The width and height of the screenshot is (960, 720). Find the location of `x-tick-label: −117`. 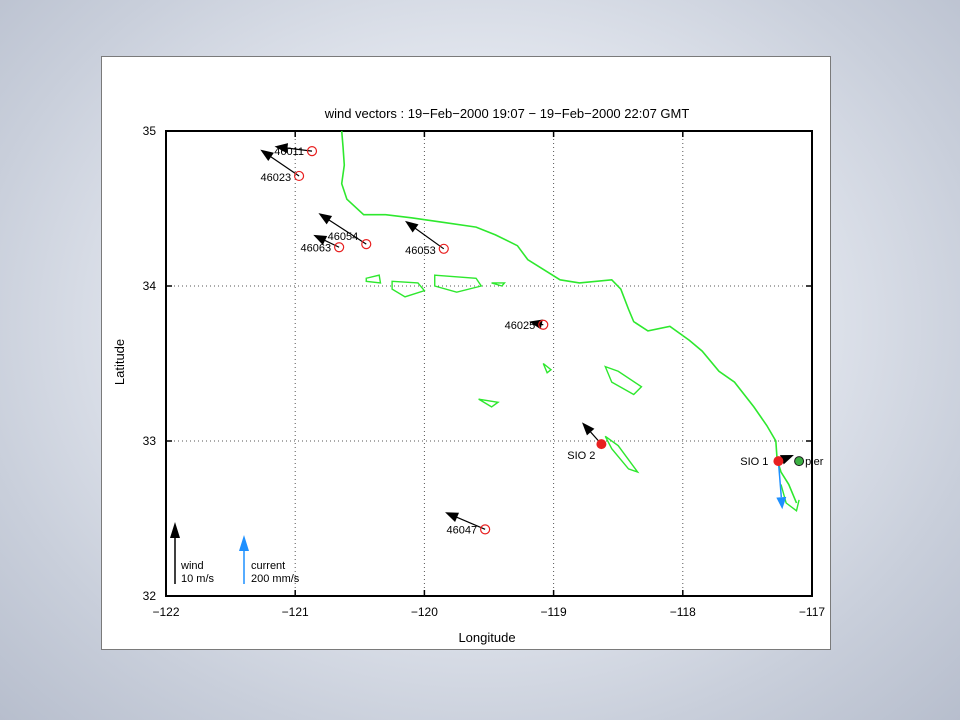

x-tick-label: −117 is located at coordinates (812, 612).